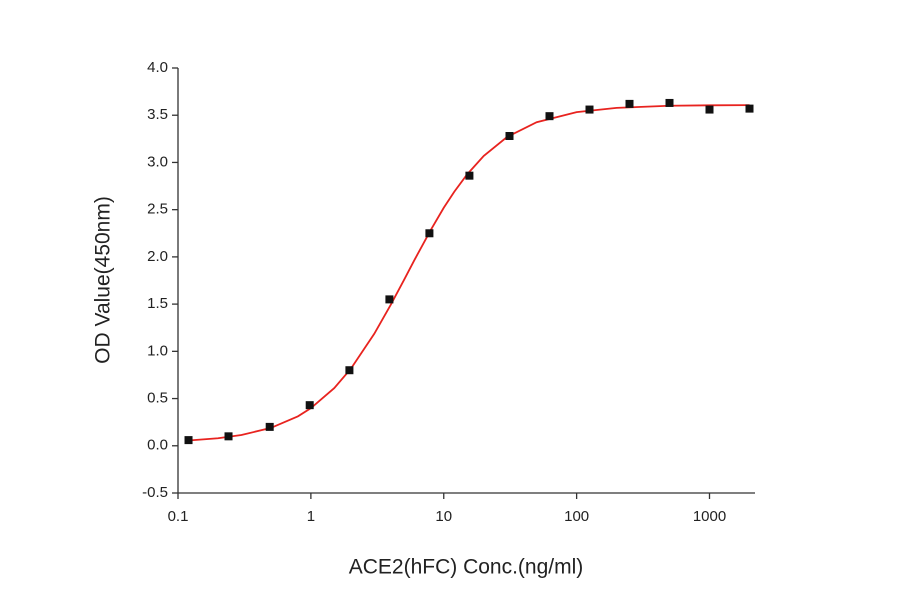 Image resolution: width=900 pixels, height=594 pixels. What do you see at coordinates (157, 303) in the screenshot?
I see `y-tick-label: 1.5` at bounding box center [157, 303].